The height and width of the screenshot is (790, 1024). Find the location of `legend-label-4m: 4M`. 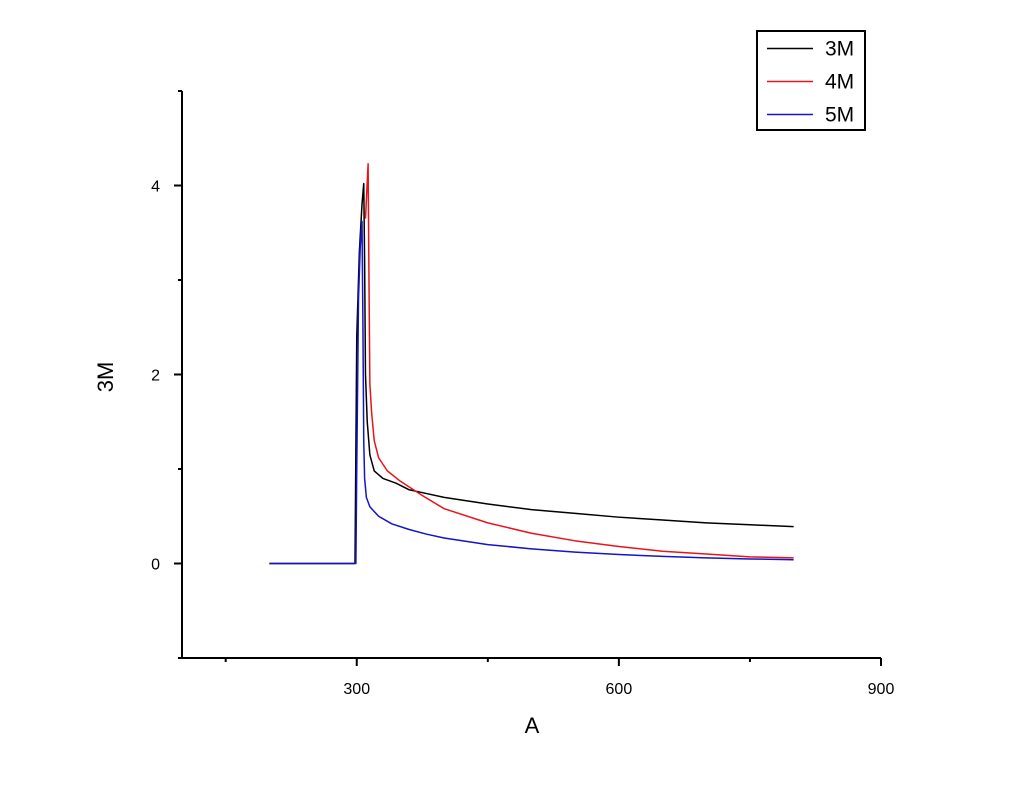

legend-label-4m: 4M is located at coordinates (839, 82).